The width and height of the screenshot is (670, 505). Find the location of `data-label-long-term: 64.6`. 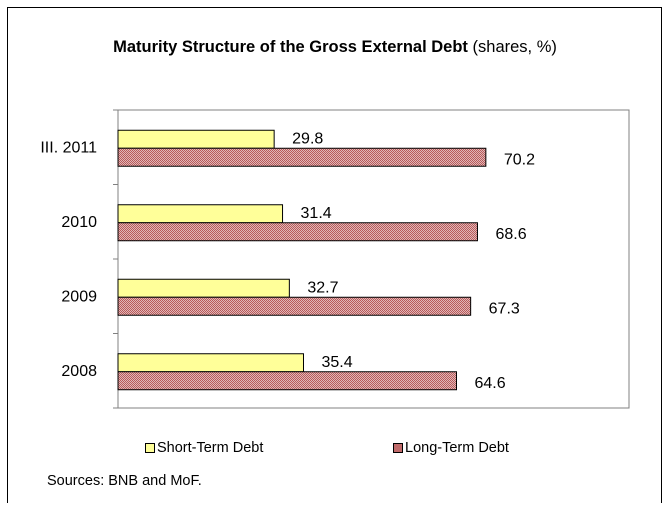

data-label-long-term: 64.6 is located at coordinates (490, 383).